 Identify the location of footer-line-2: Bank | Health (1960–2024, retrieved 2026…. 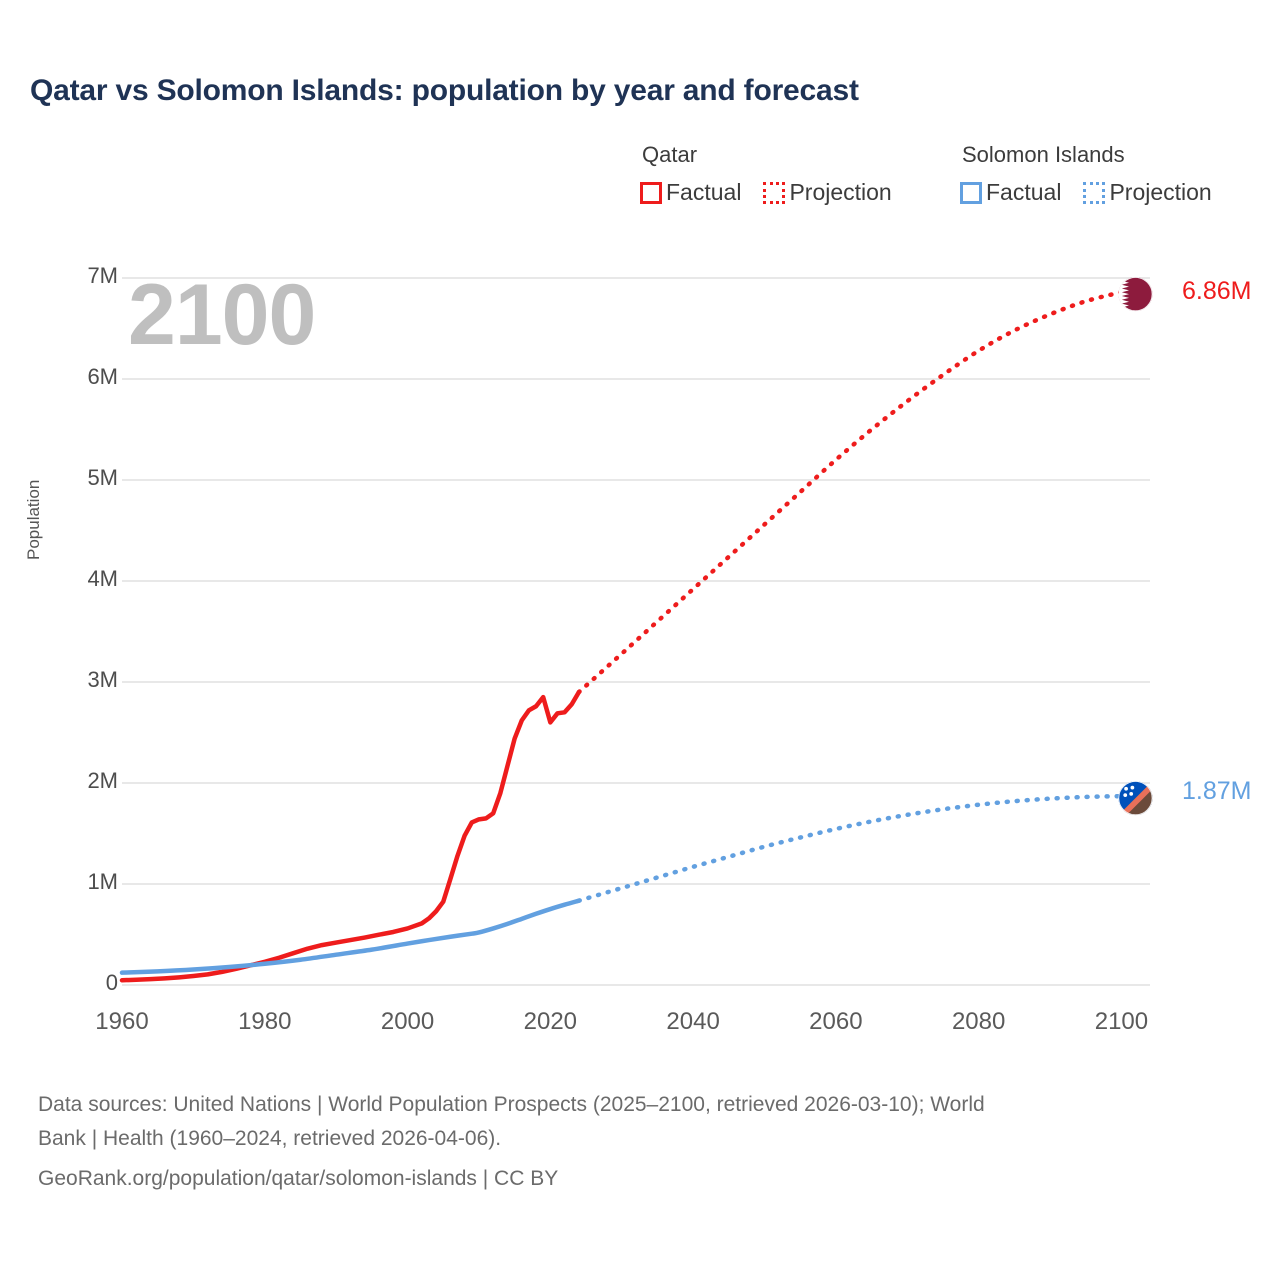
(270, 1138).